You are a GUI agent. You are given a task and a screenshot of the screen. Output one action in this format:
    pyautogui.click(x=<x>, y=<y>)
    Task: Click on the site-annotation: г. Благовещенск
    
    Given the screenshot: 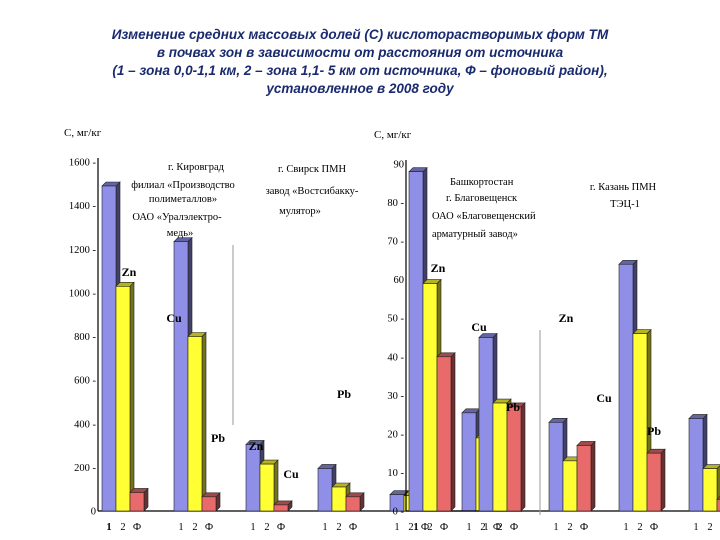 What is the action you would take?
    pyautogui.click(x=482, y=198)
    